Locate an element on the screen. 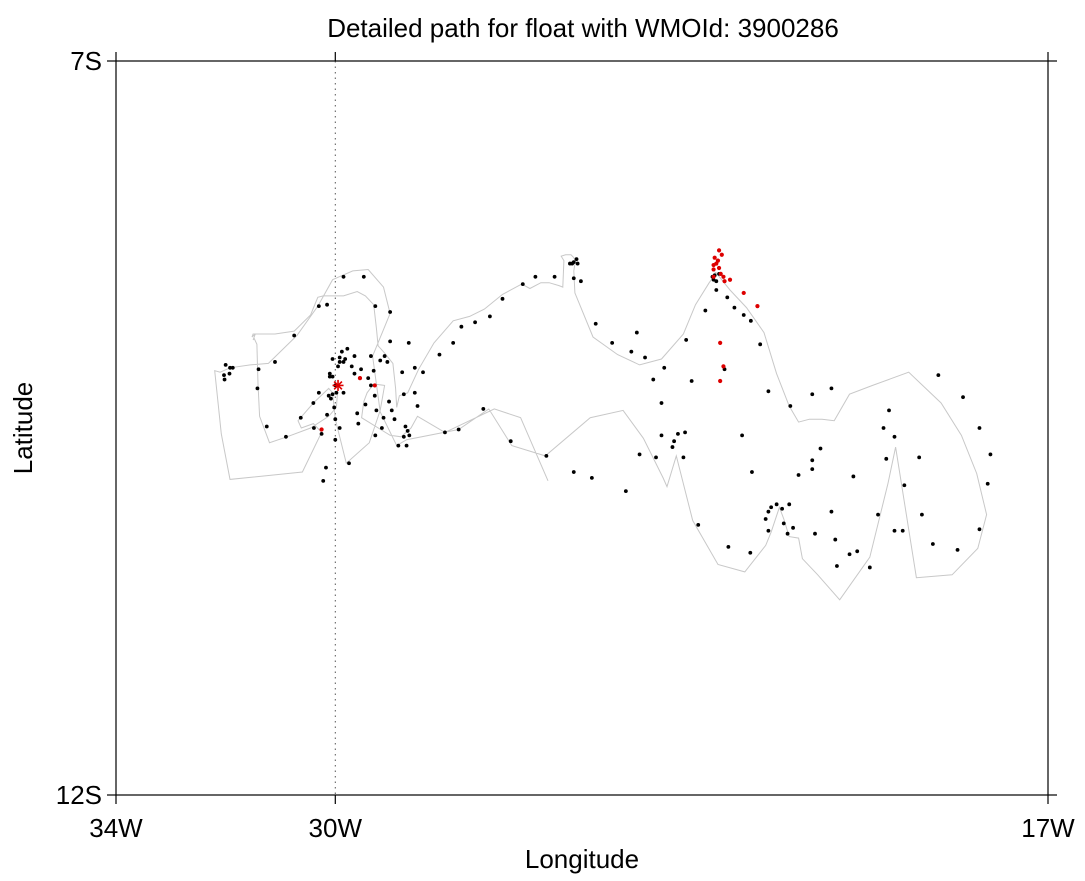  start-marker-stroke is located at coordinates (338, 385).